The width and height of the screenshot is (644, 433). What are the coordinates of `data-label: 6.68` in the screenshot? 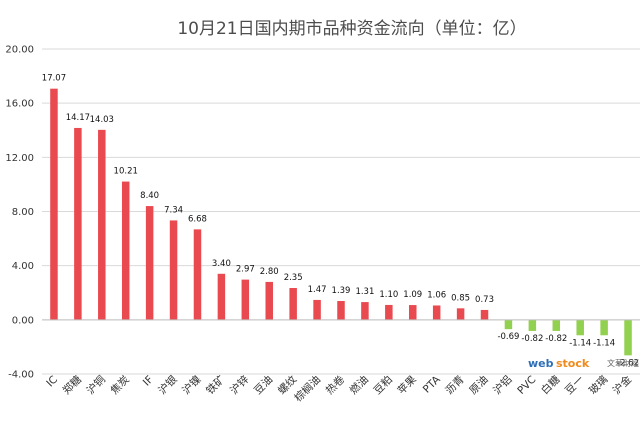 It's located at (197, 219).